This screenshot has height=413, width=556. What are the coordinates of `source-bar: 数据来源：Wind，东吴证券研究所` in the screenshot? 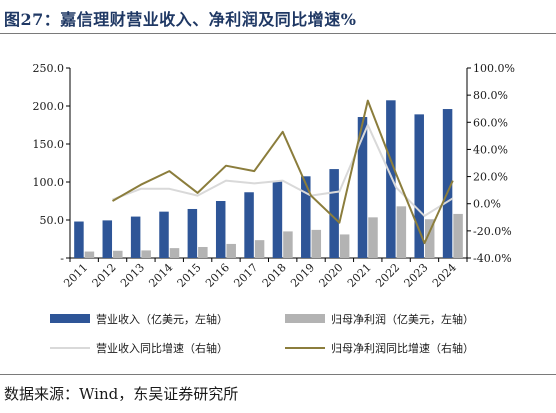 It's located at (278, 393).